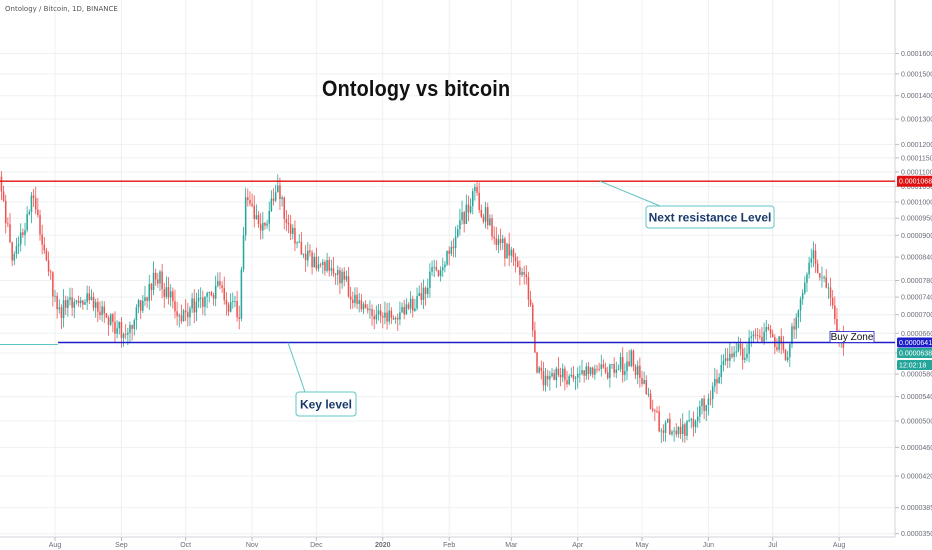  What do you see at coordinates (916, 334) in the screenshot?
I see `y-tick-label: 0.0000660` at bounding box center [916, 334].